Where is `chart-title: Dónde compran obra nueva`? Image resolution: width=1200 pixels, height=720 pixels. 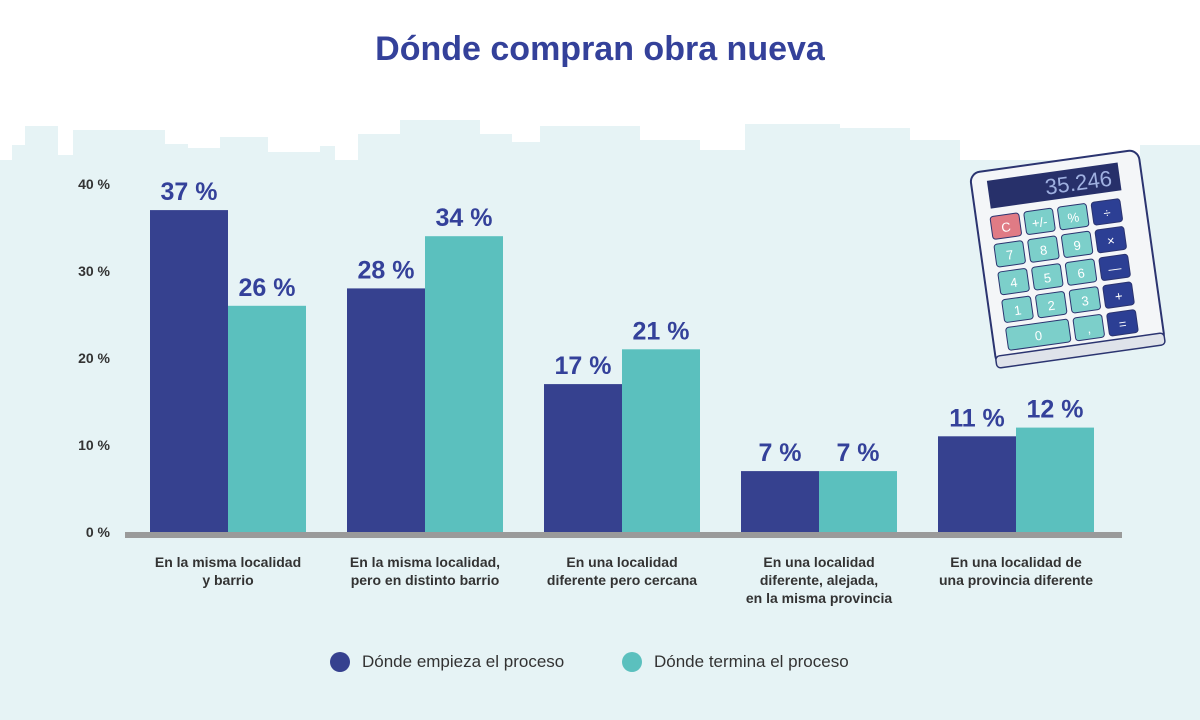 chart-title: Dónde compran obra nueva is located at coordinates (600, 49).